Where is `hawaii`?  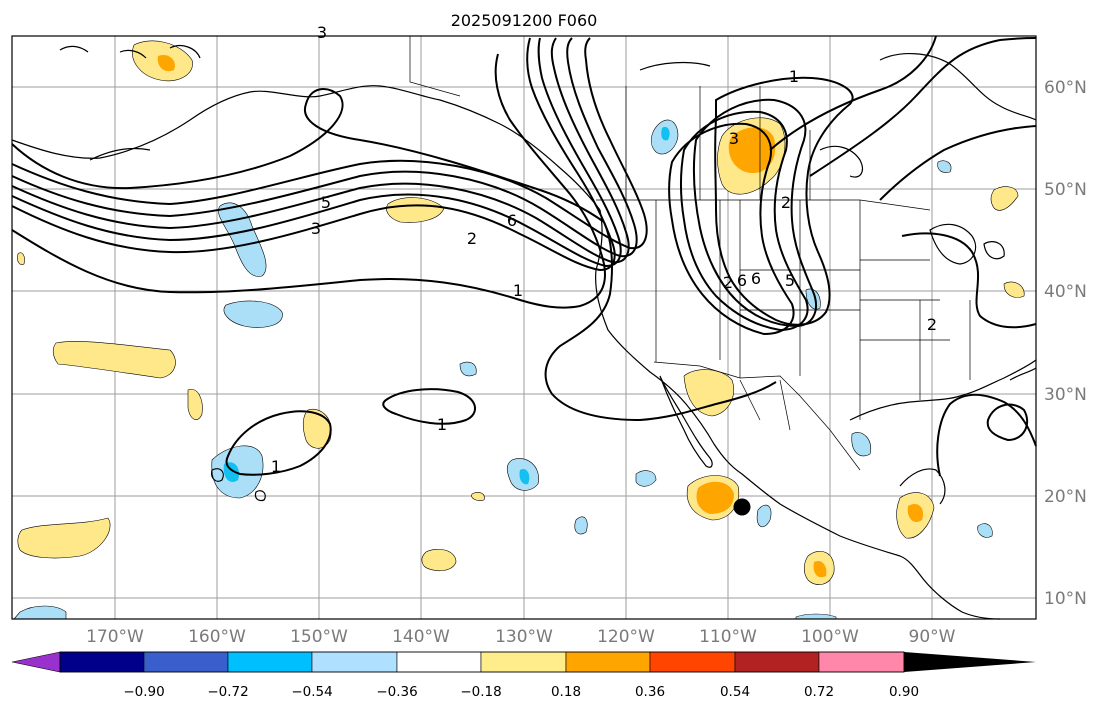 hawaii is located at coordinates (238, 485).